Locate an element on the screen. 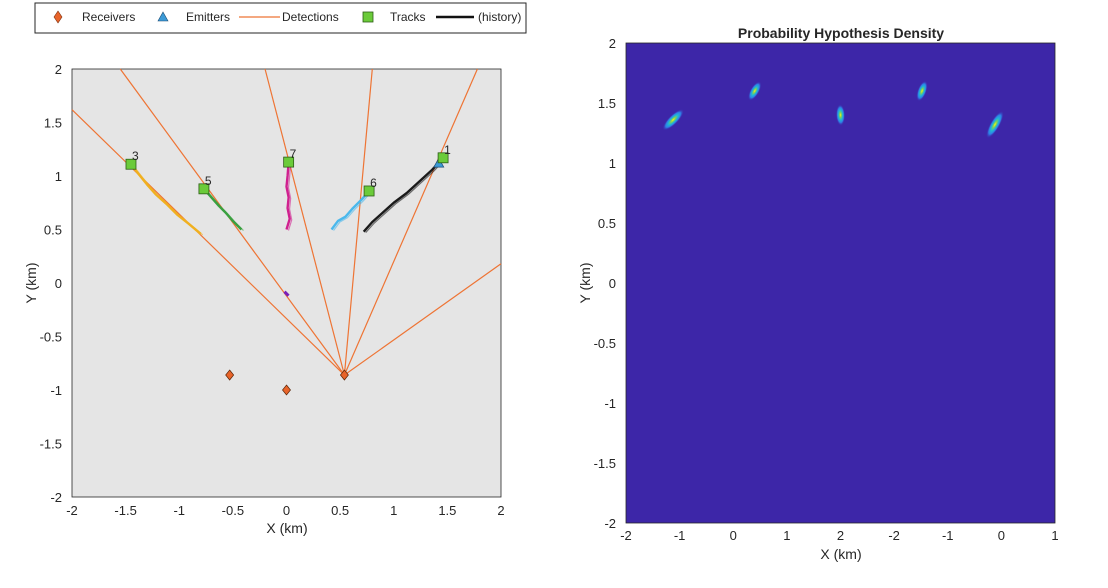 The width and height of the screenshot is (1108, 588). x-axis-label: X (km) is located at coordinates (286, 528).